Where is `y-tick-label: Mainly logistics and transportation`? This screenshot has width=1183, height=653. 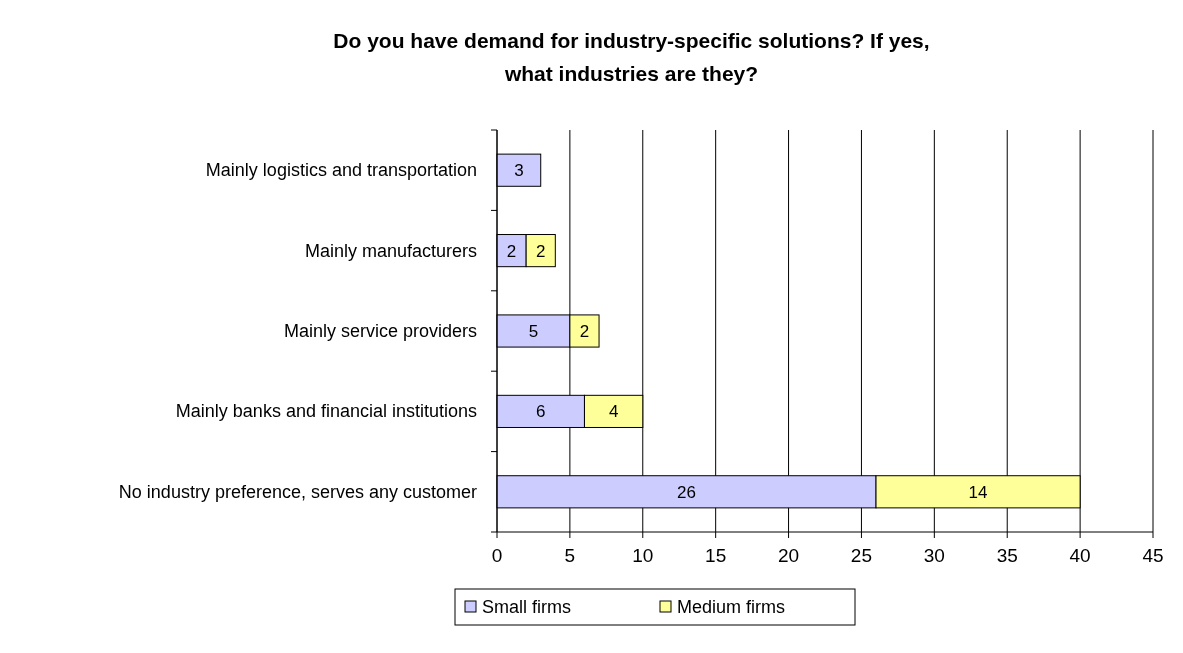 y-tick-label: Mainly logistics and transportation is located at coordinates (341, 170).